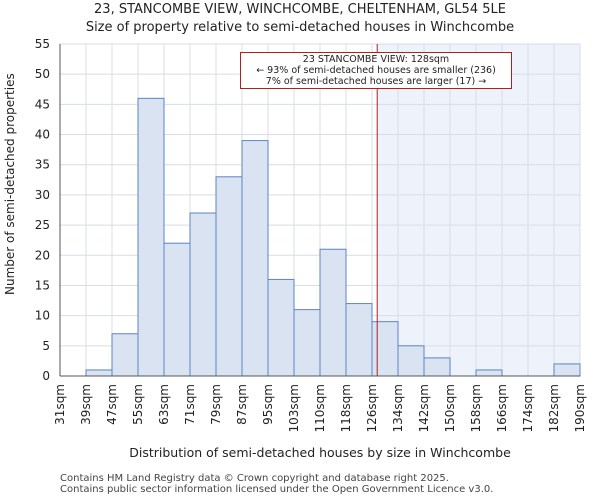  I want to click on y-tick-label: 35, so click(42, 165).